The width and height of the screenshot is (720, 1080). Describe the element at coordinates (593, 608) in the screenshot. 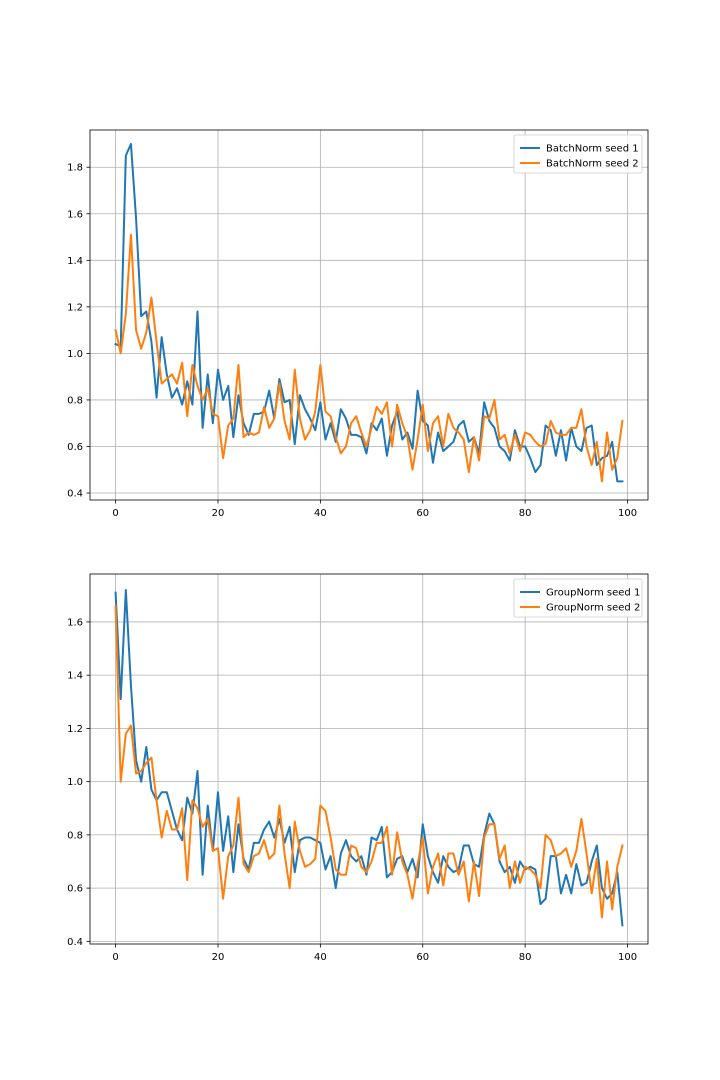

I see `legend-label-2: GroupNorm seed 2` at that location.